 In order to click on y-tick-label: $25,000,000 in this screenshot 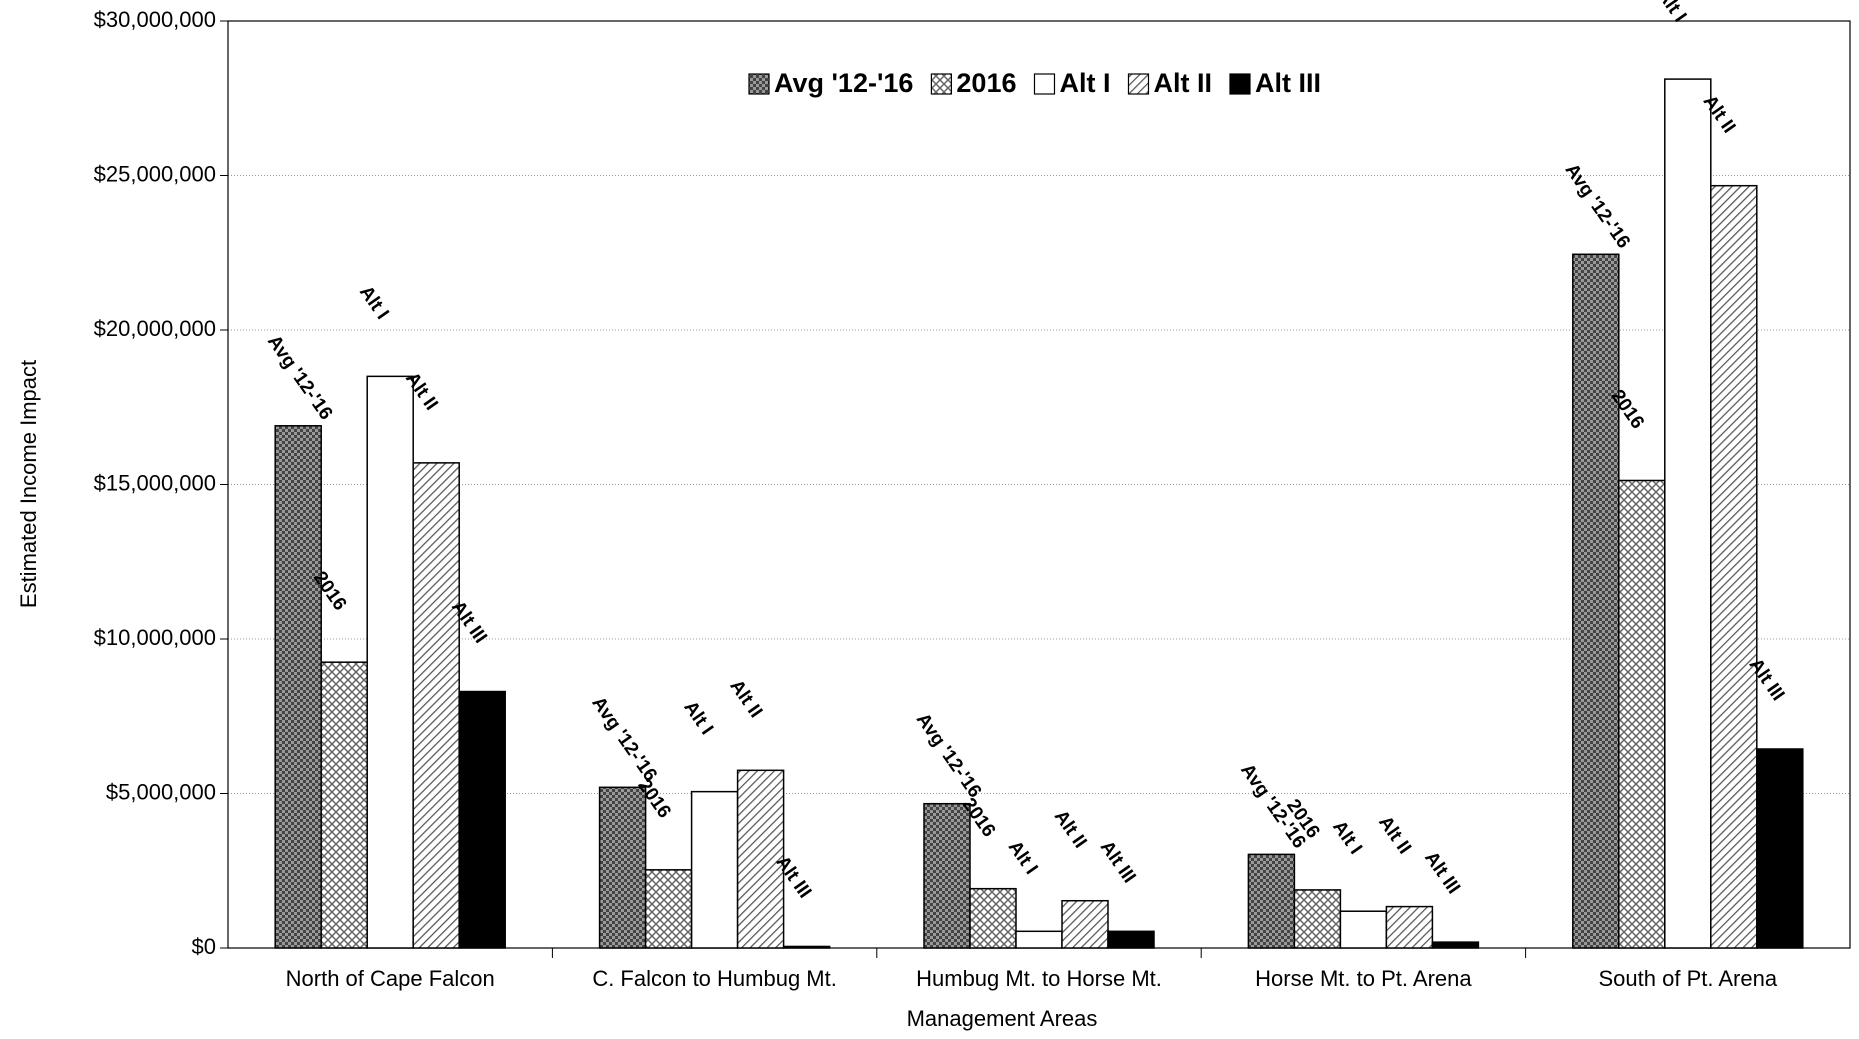, I will do `click(155, 173)`.